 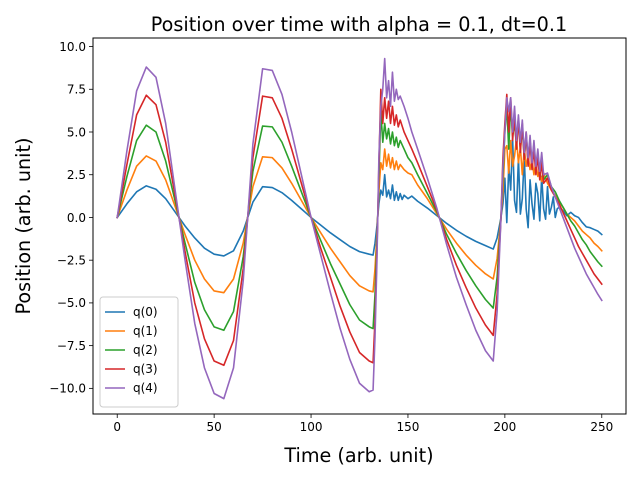 I want to click on legend: q(0) q(1) q(2) q(3) q(4), so click(x=139, y=352).